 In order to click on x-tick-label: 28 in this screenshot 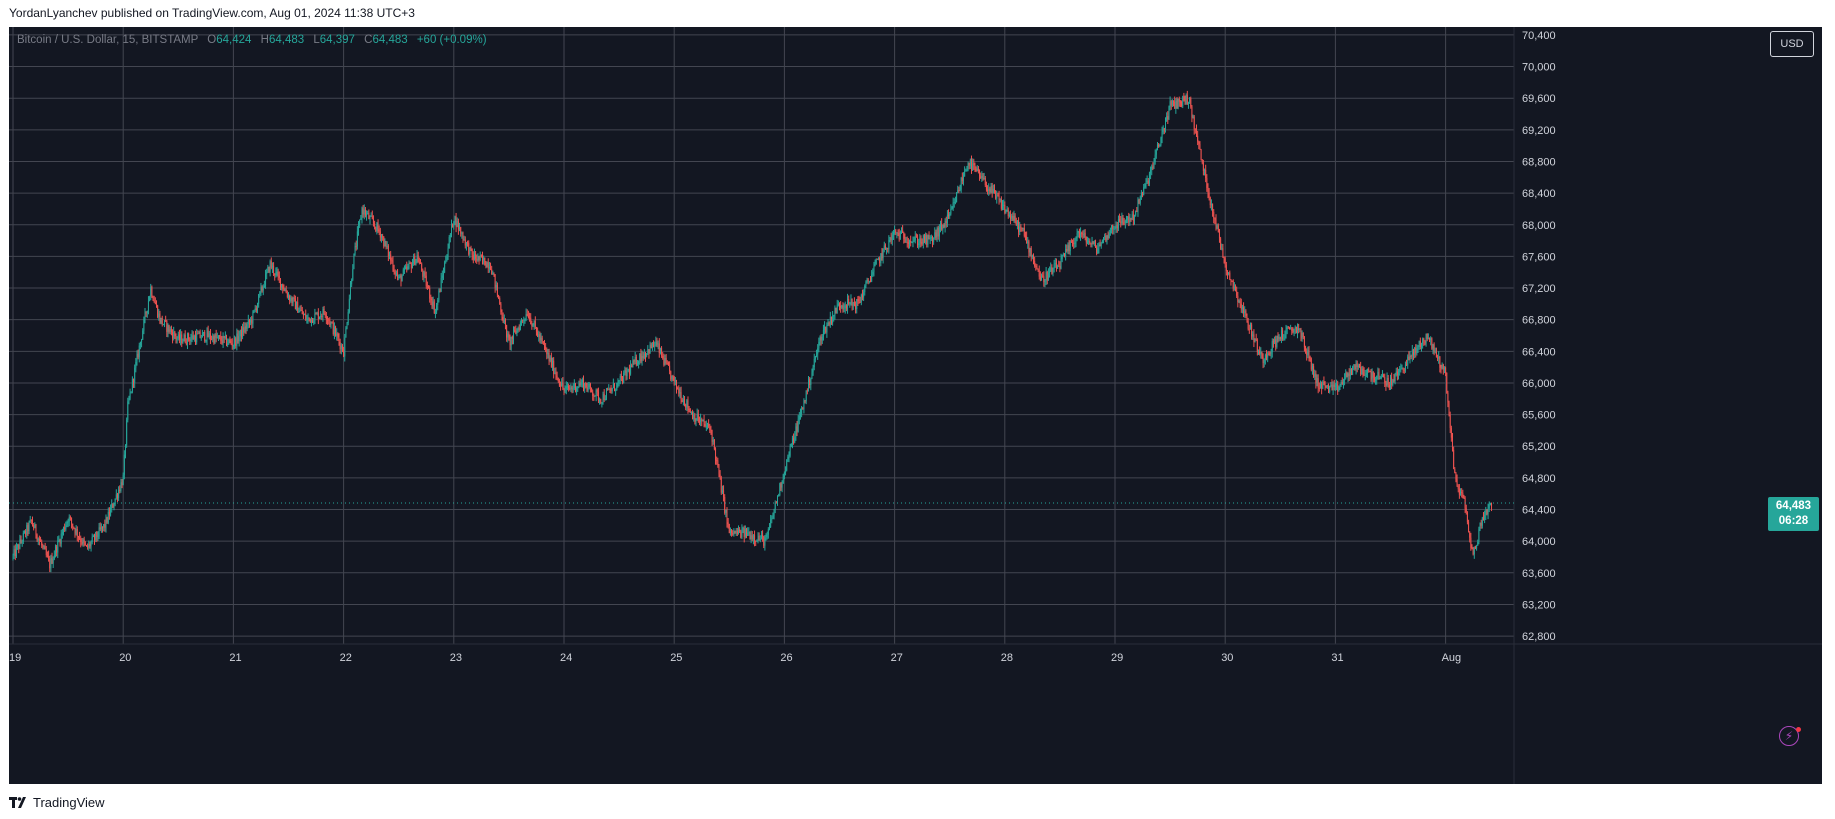, I will do `click(1007, 658)`.